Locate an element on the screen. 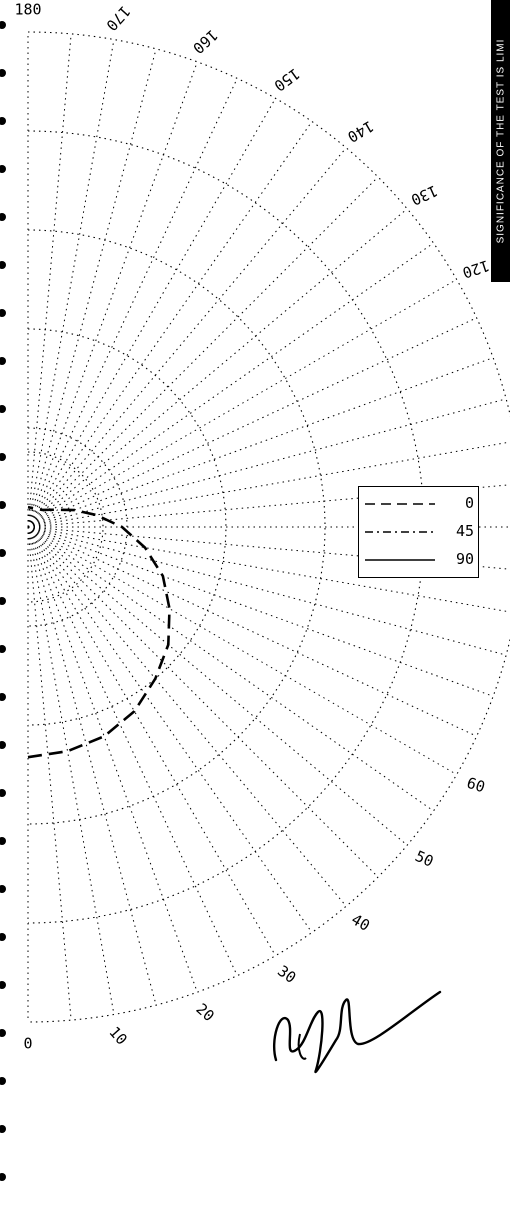 The height and width of the screenshot is (1218, 510). legend: 0 45 90 is located at coordinates (418, 532).